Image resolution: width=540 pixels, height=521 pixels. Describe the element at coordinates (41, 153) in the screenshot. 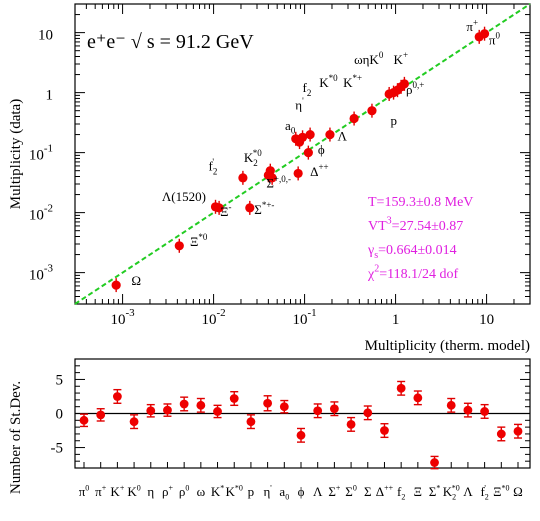

I see `y-tick-label: 10⁻¹` at that location.